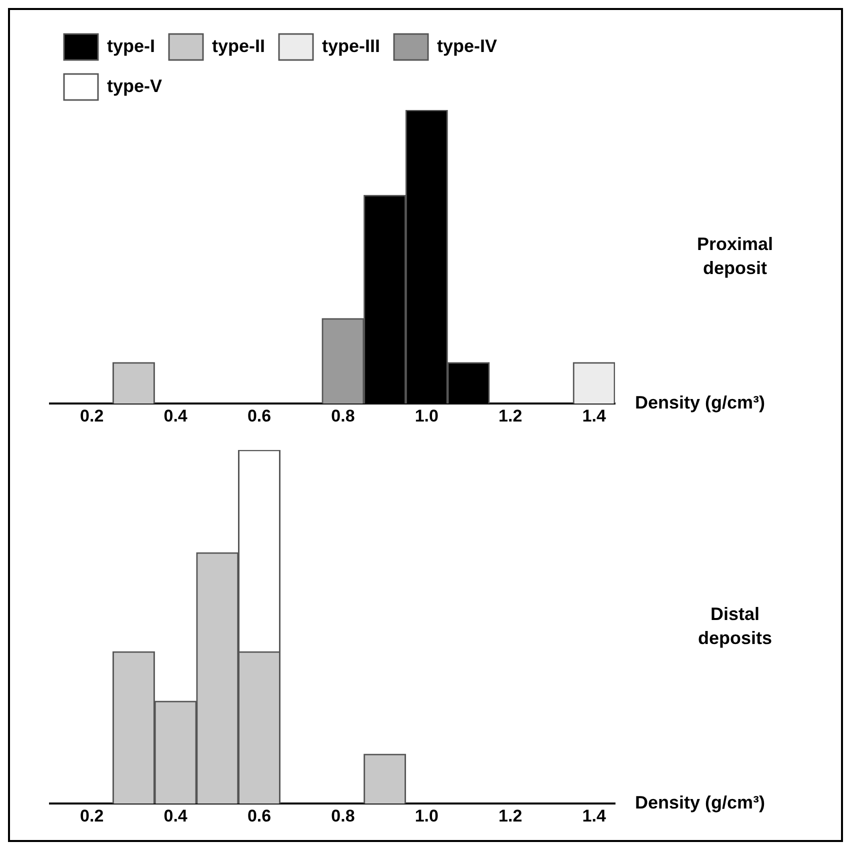 The image size is (855, 855). What do you see at coordinates (467, 46) in the screenshot?
I see `legend-label: type-IV` at bounding box center [467, 46].